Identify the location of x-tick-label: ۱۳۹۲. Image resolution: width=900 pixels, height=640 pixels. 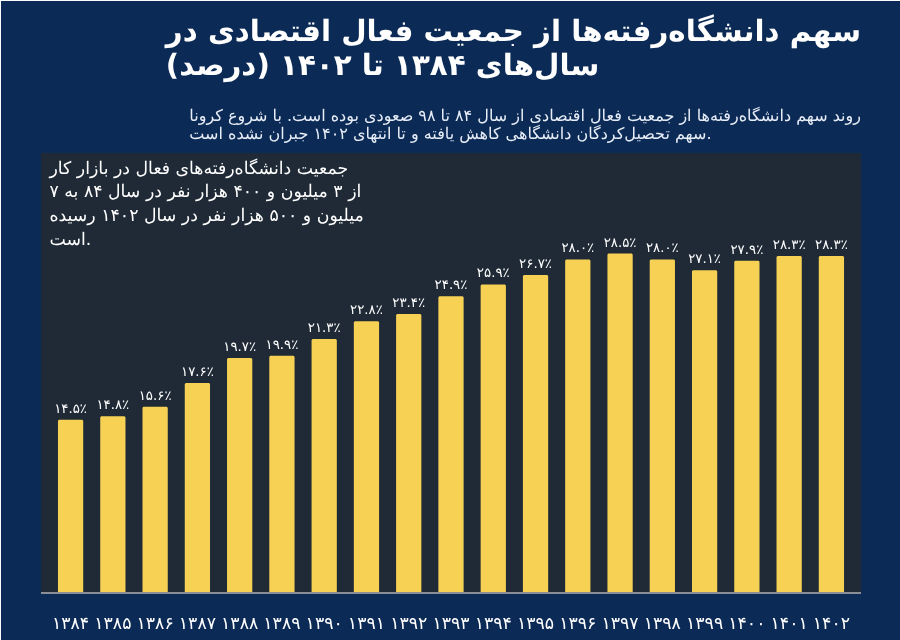
(409, 625).